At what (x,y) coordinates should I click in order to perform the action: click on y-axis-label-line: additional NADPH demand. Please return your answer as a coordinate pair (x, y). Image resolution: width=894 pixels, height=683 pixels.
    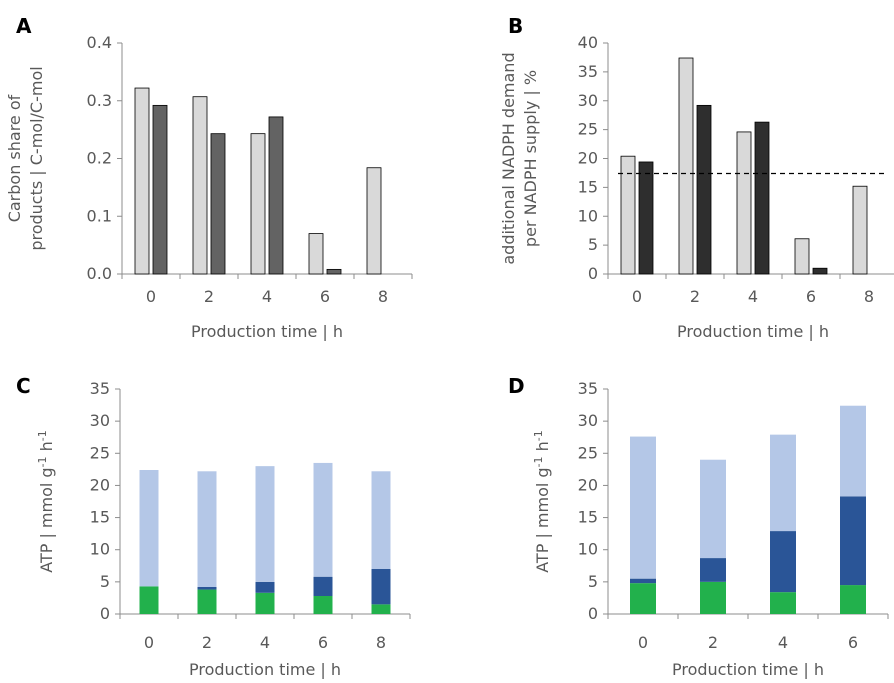
    Looking at the image, I should click on (508, 158).